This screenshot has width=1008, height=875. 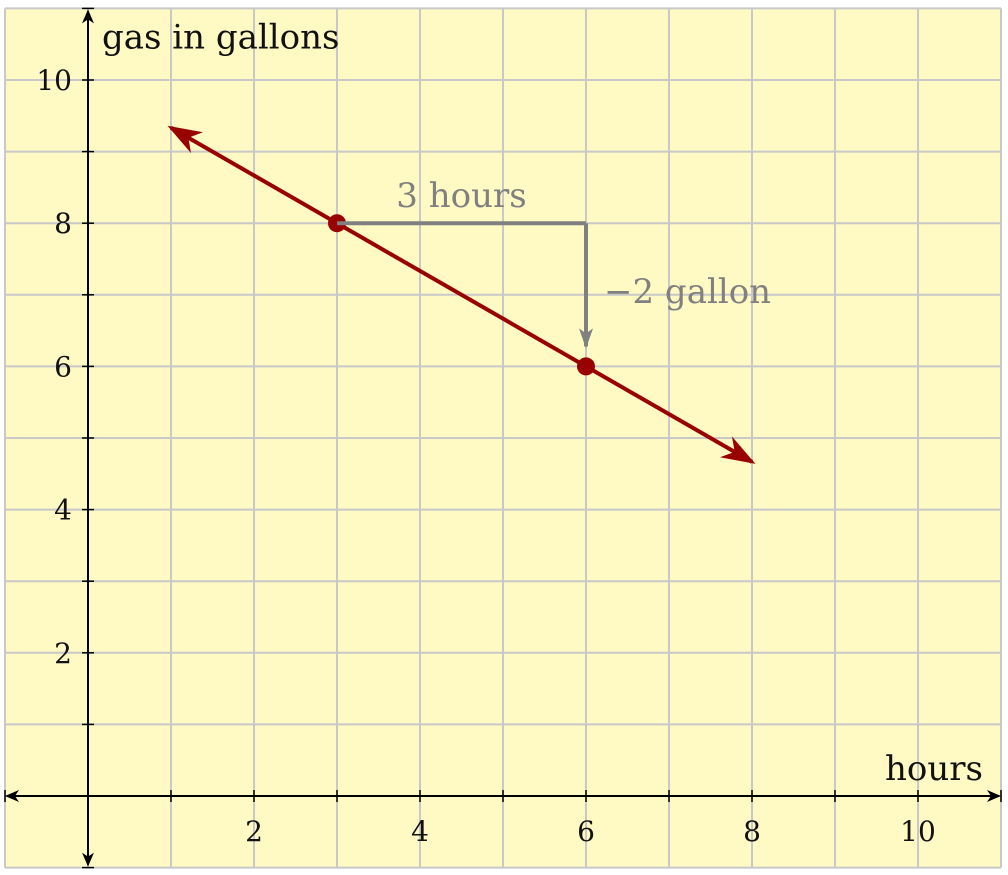 What do you see at coordinates (687, 292) in the screenshot?
I see `rise-label: −2 gallon` at bounding box center [687, 292].